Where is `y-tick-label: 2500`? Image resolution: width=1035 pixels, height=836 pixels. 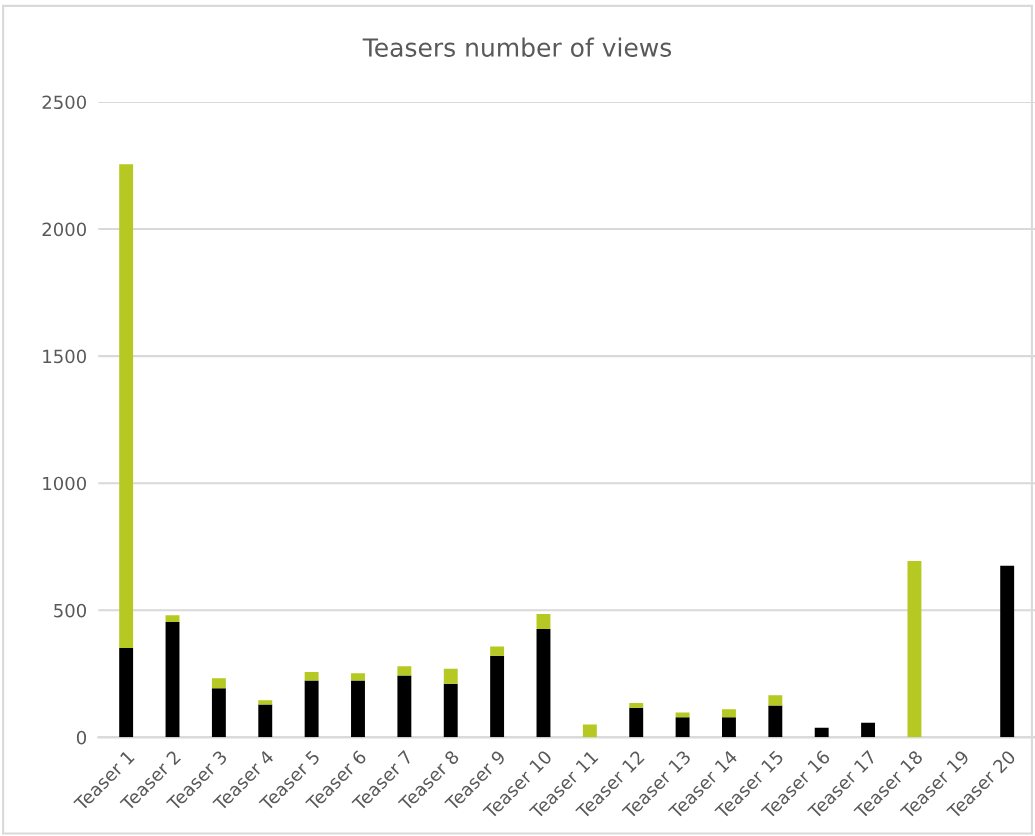
y-tick-label: 2500 is located at coordinates (64, 102).